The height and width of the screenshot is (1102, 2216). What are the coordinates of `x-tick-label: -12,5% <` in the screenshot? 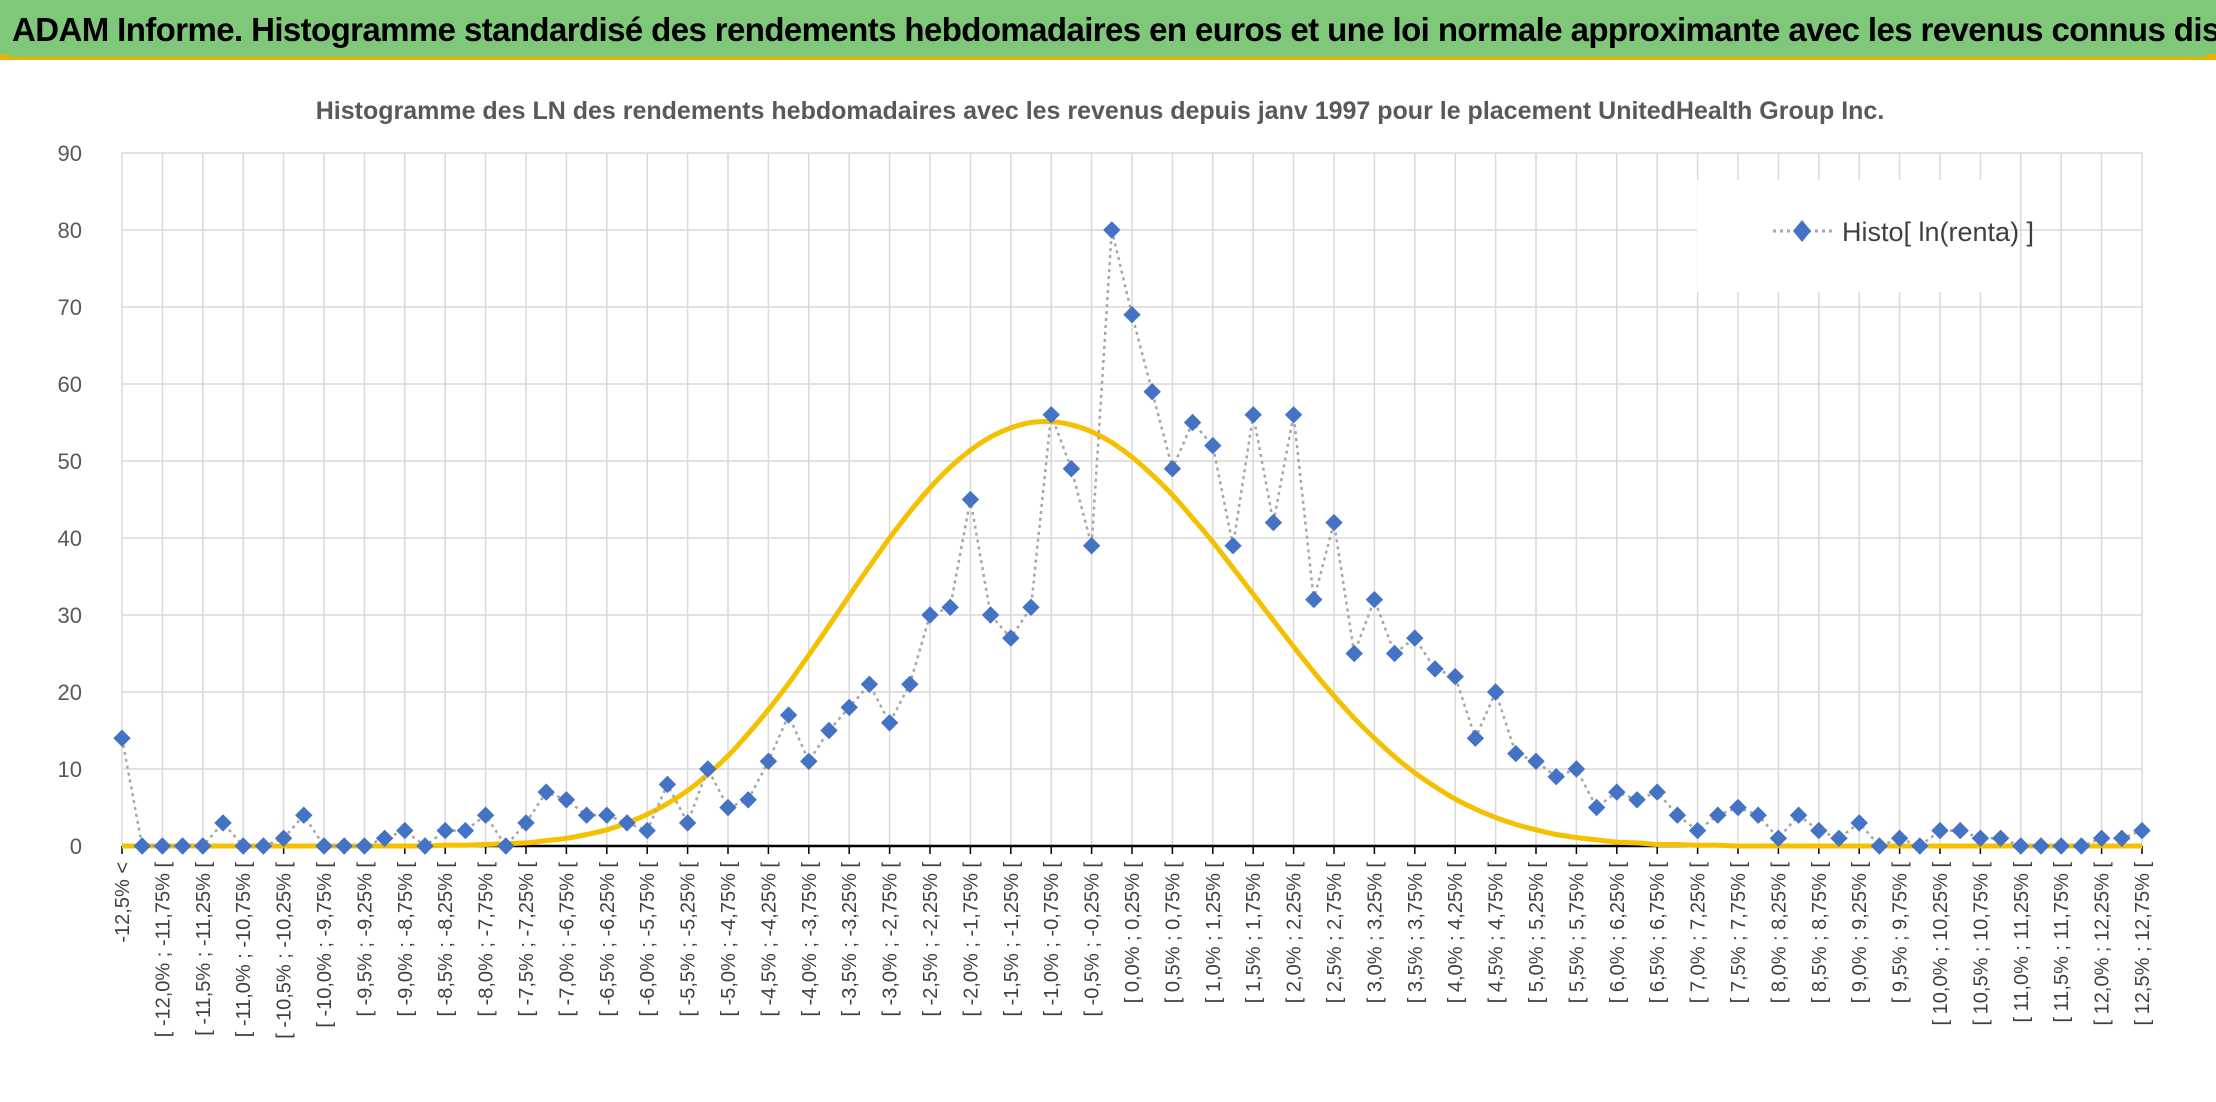 It's located at (123, 902).